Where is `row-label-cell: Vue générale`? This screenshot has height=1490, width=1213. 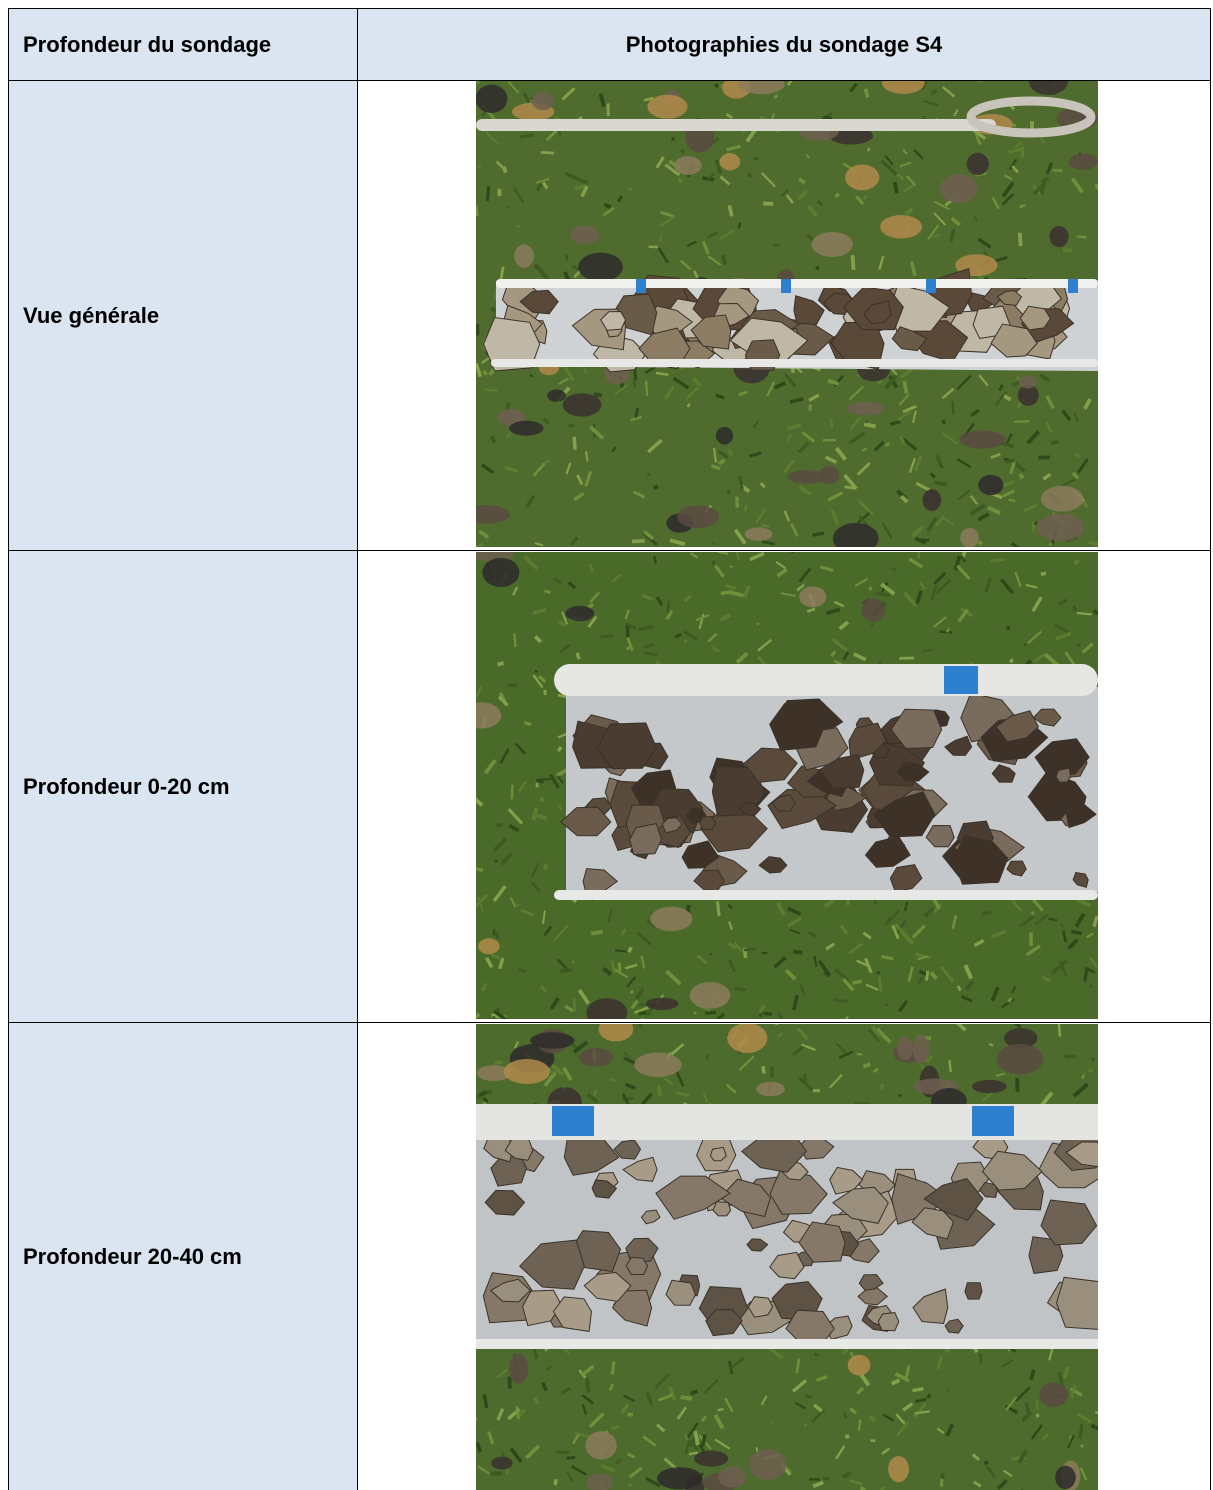
row-label-cell: Vue générale is located at coordinates (183, 315).